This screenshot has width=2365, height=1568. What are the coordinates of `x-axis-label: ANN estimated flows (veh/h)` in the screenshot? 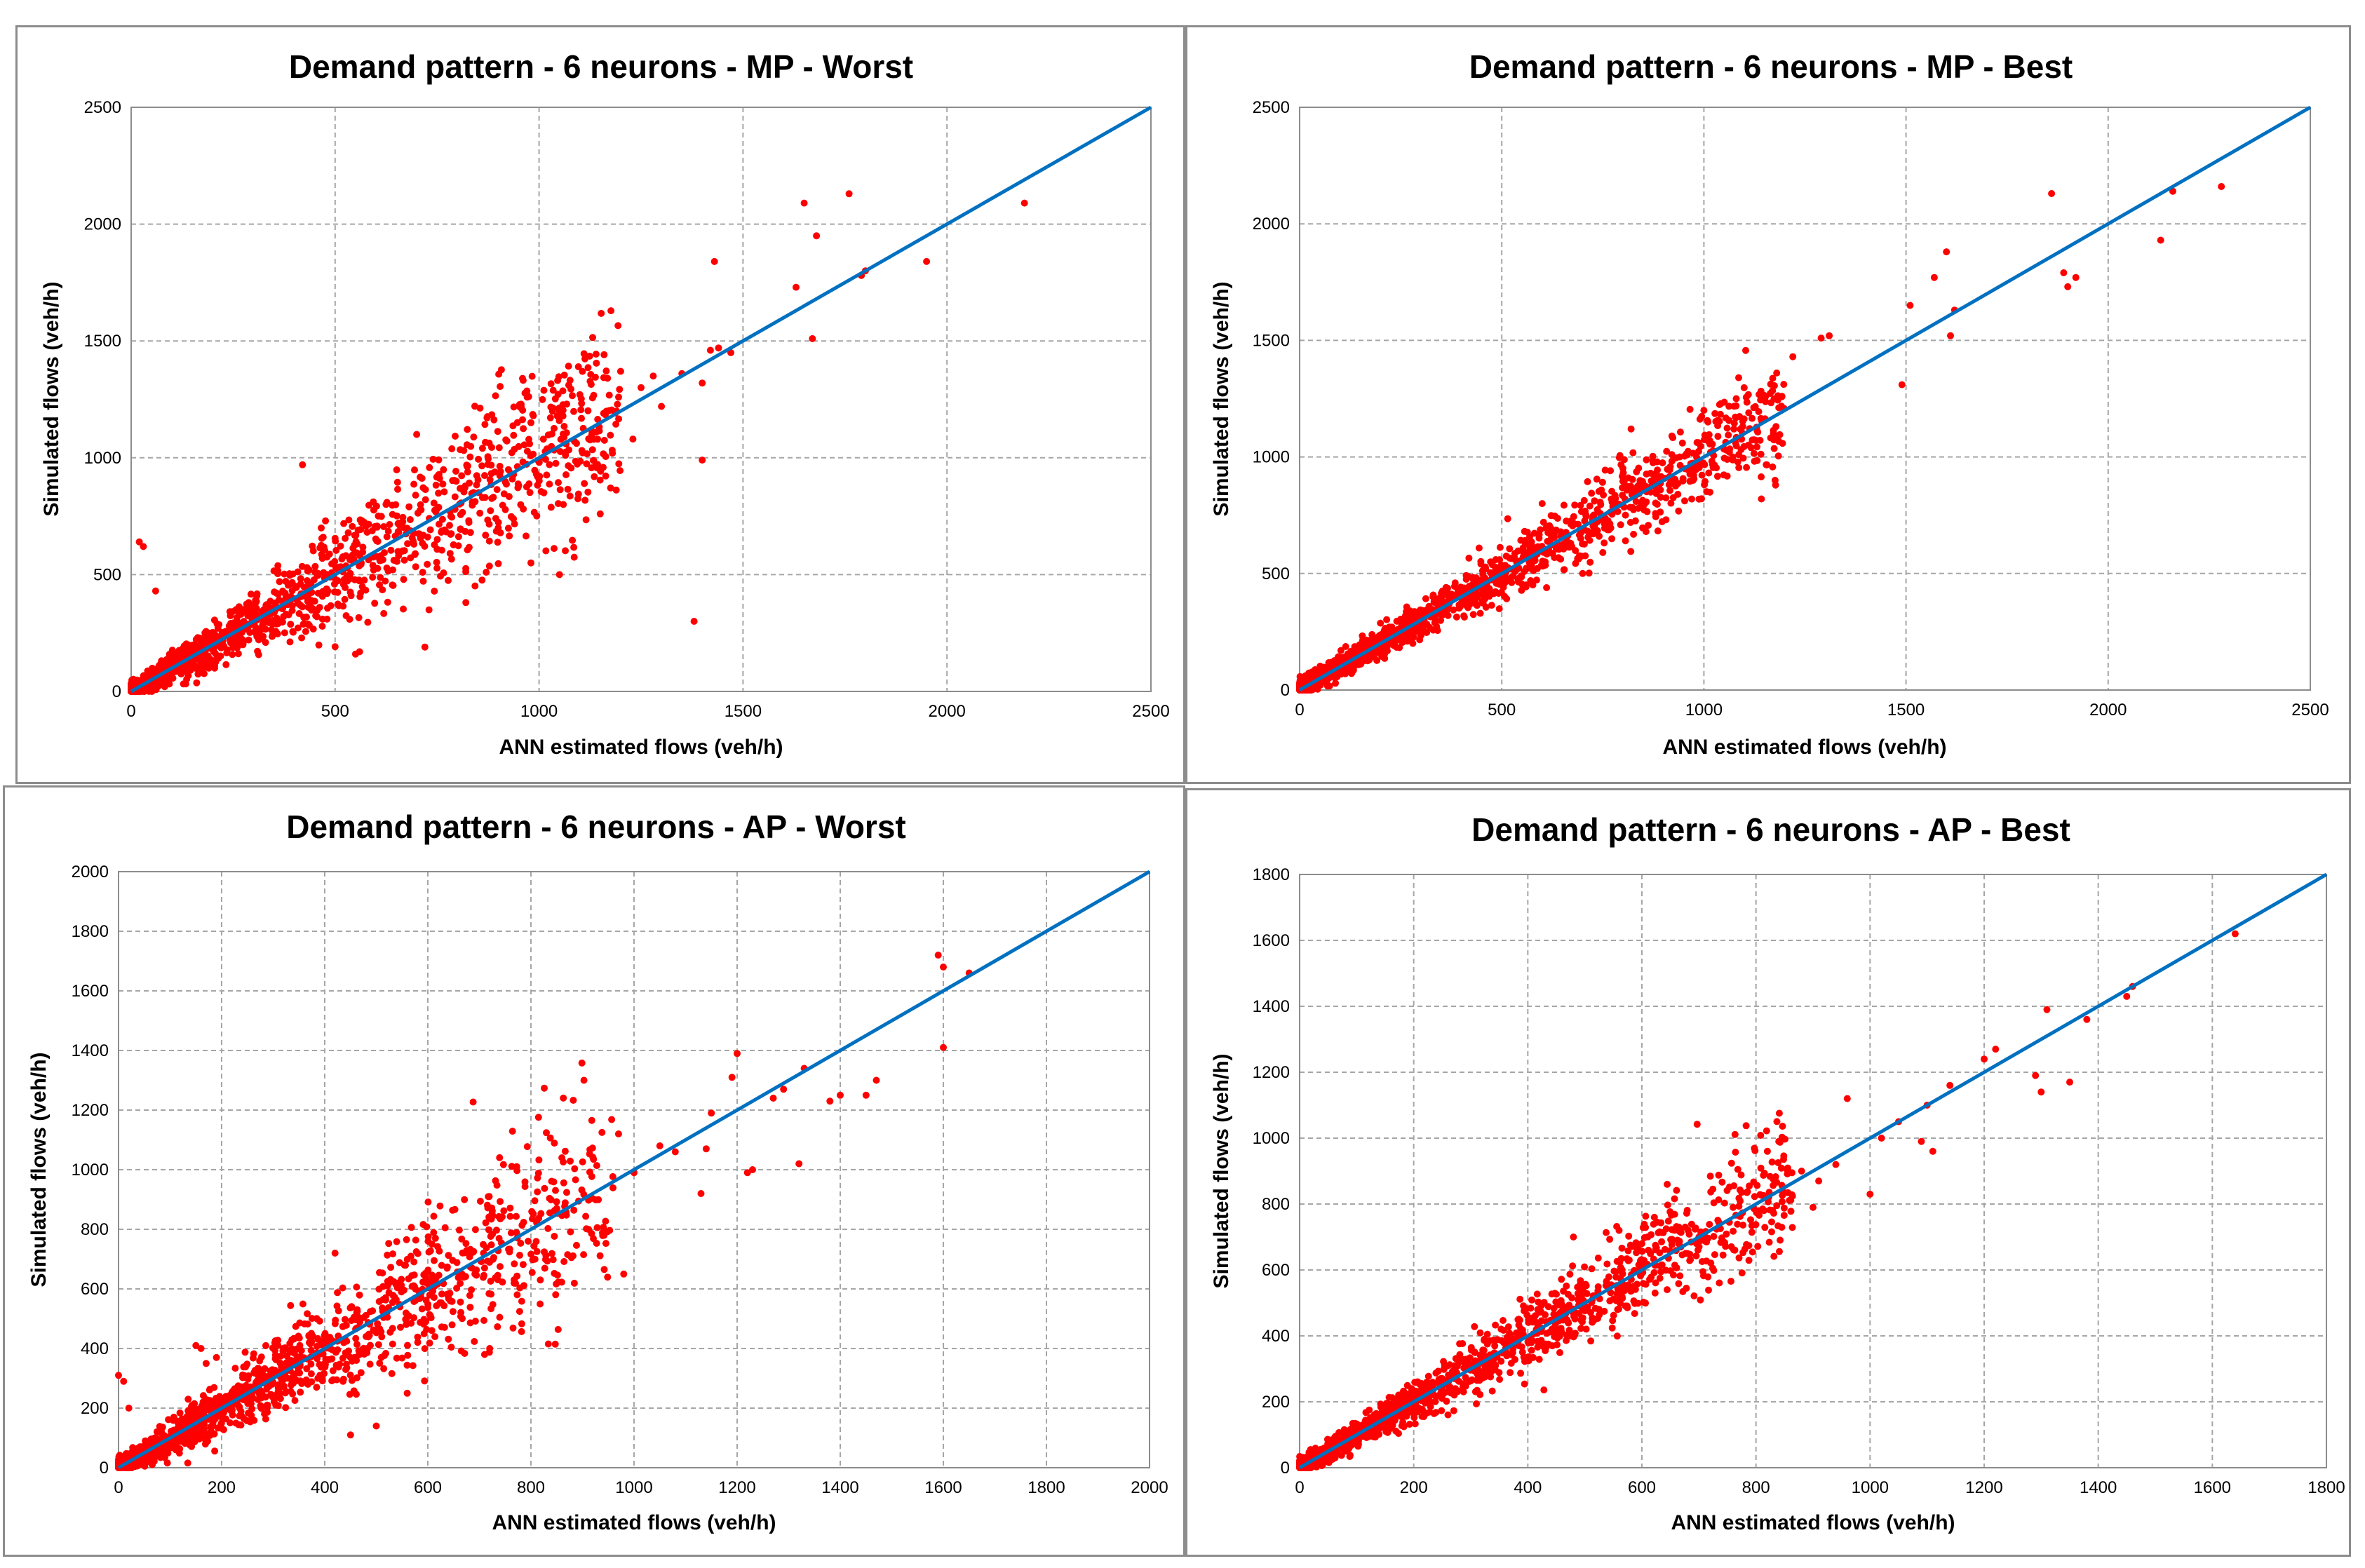 It's located at (634, 1523).